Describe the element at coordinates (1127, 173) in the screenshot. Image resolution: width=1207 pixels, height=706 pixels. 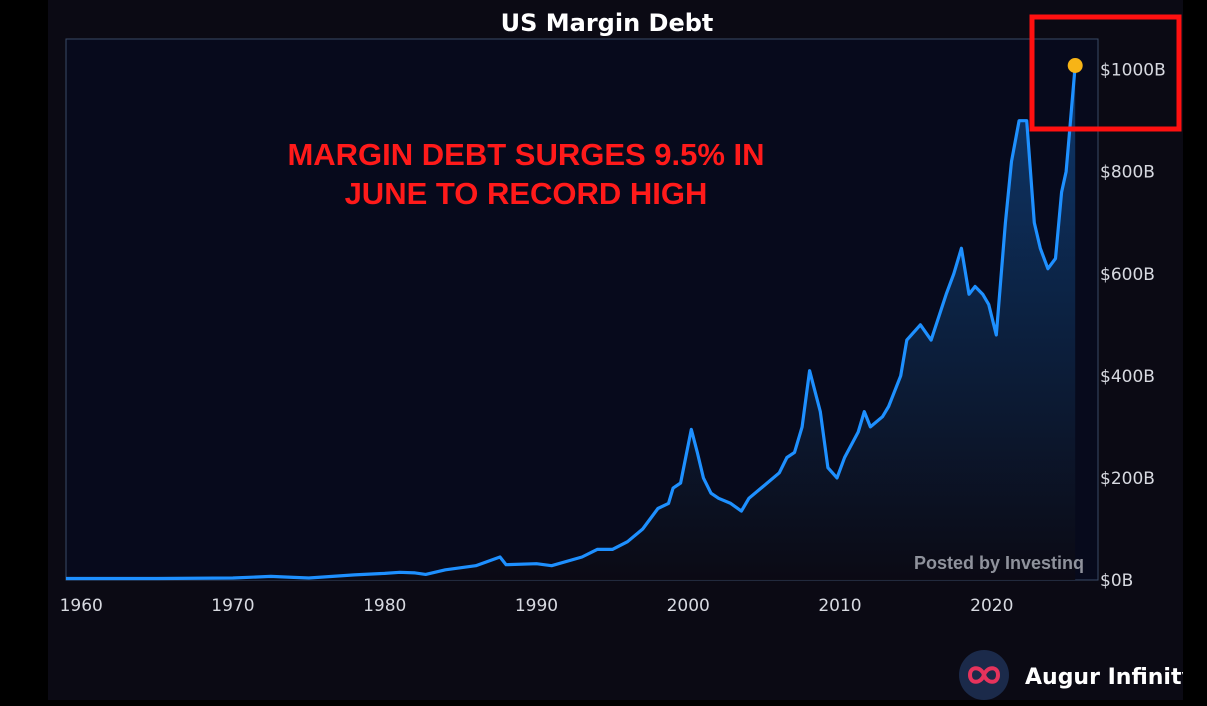
I see `y-tick-label: $800B` at that location.